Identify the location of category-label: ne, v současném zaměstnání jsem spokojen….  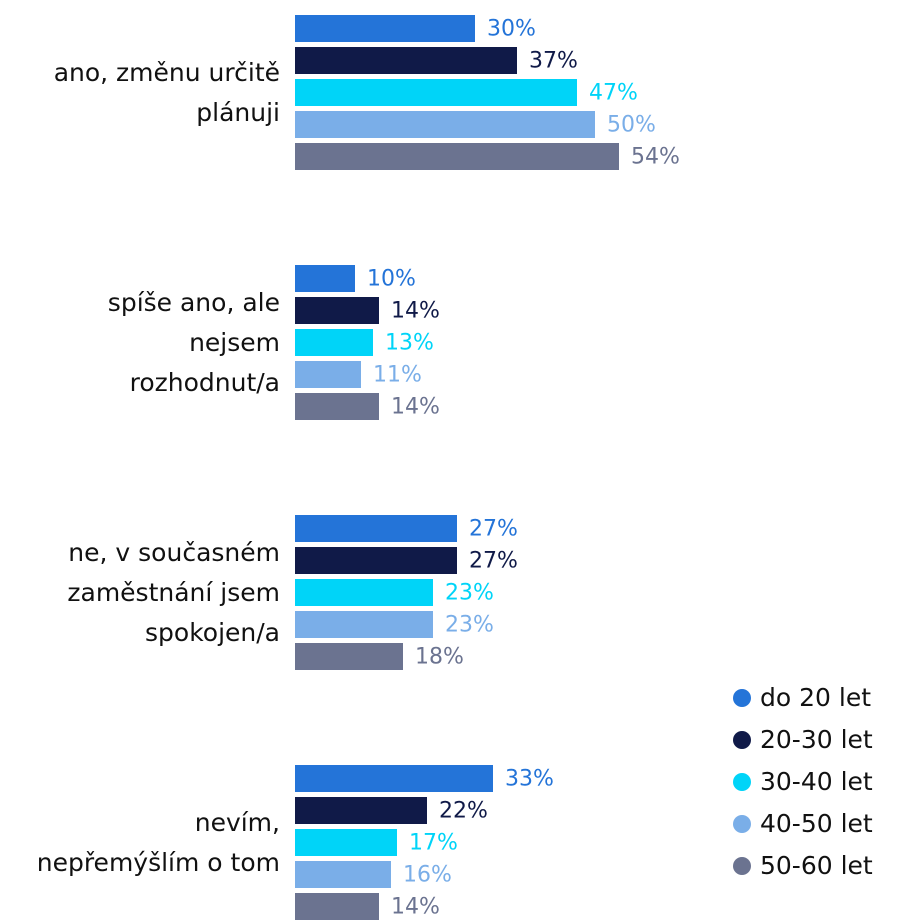
(173, 592).